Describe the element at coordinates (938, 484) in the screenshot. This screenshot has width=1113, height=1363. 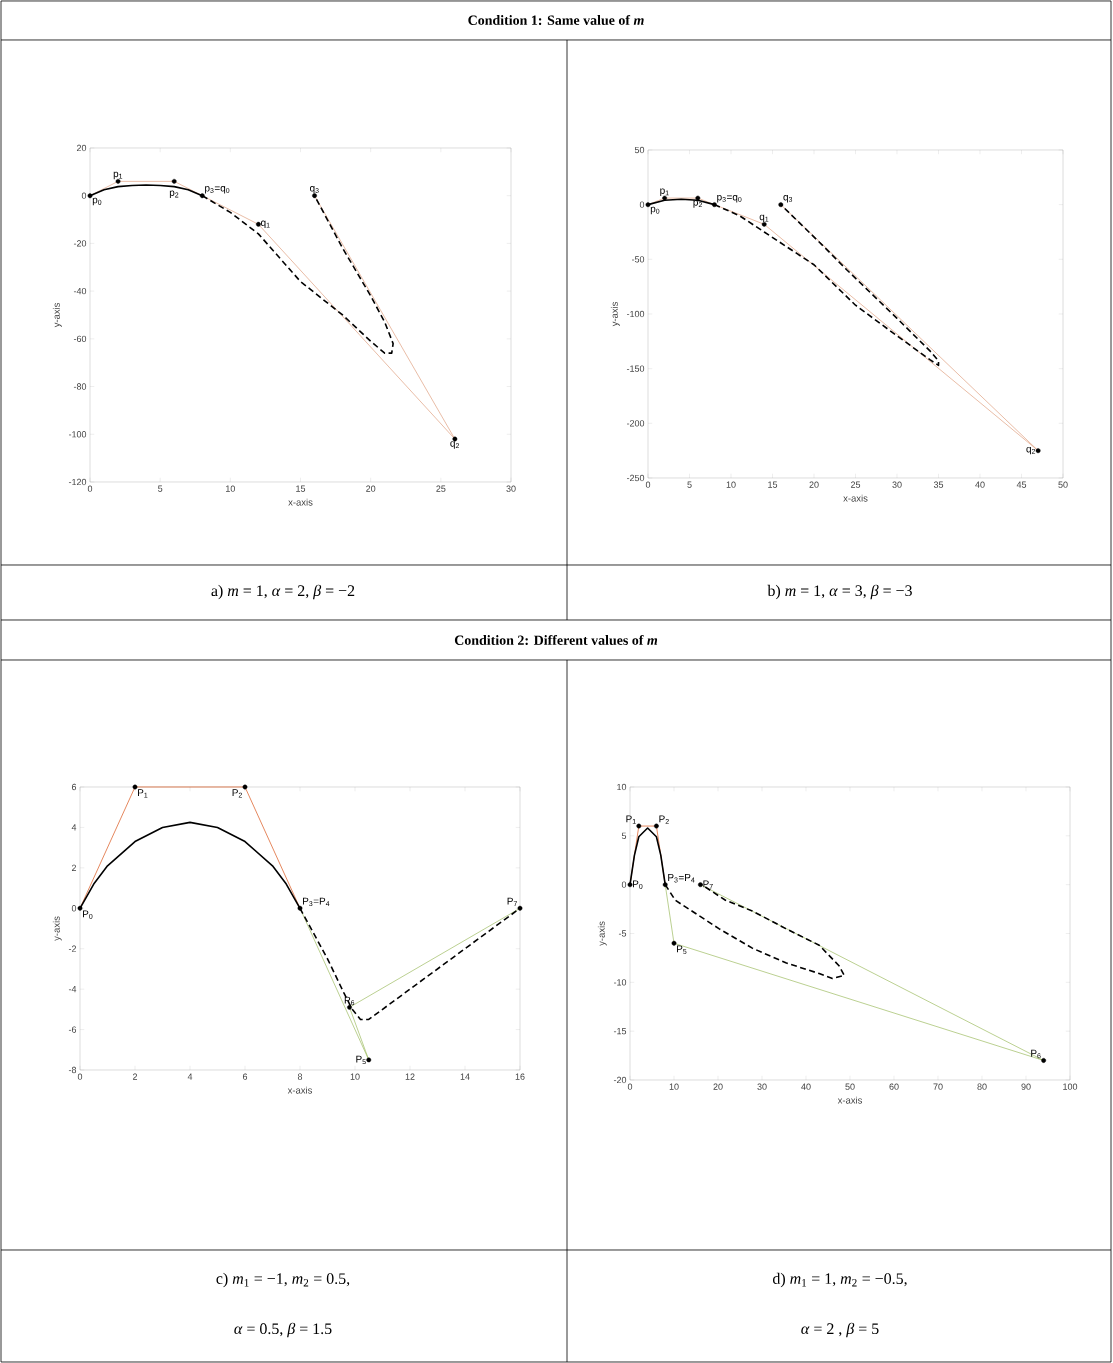
I see `x-tick-label: 35` at that location.